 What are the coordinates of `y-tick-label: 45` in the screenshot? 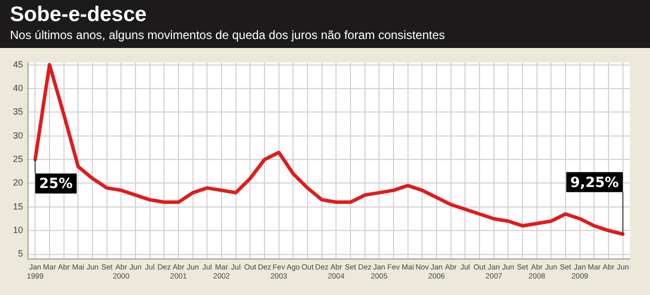 It's located at (18, 64).